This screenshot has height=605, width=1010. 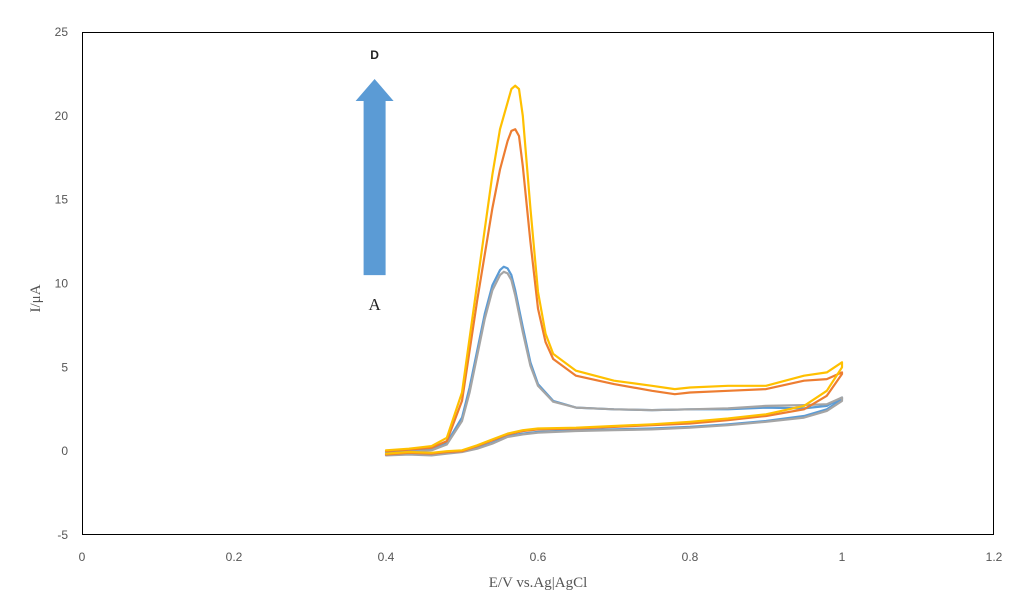 I want to click on y-tick-label: -5, so click(x=62, y=535).